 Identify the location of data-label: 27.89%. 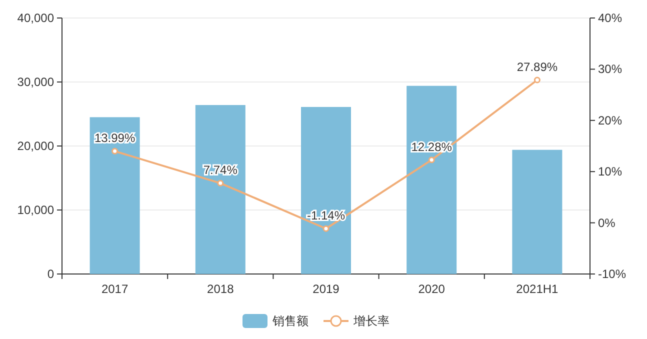
(537, 67).